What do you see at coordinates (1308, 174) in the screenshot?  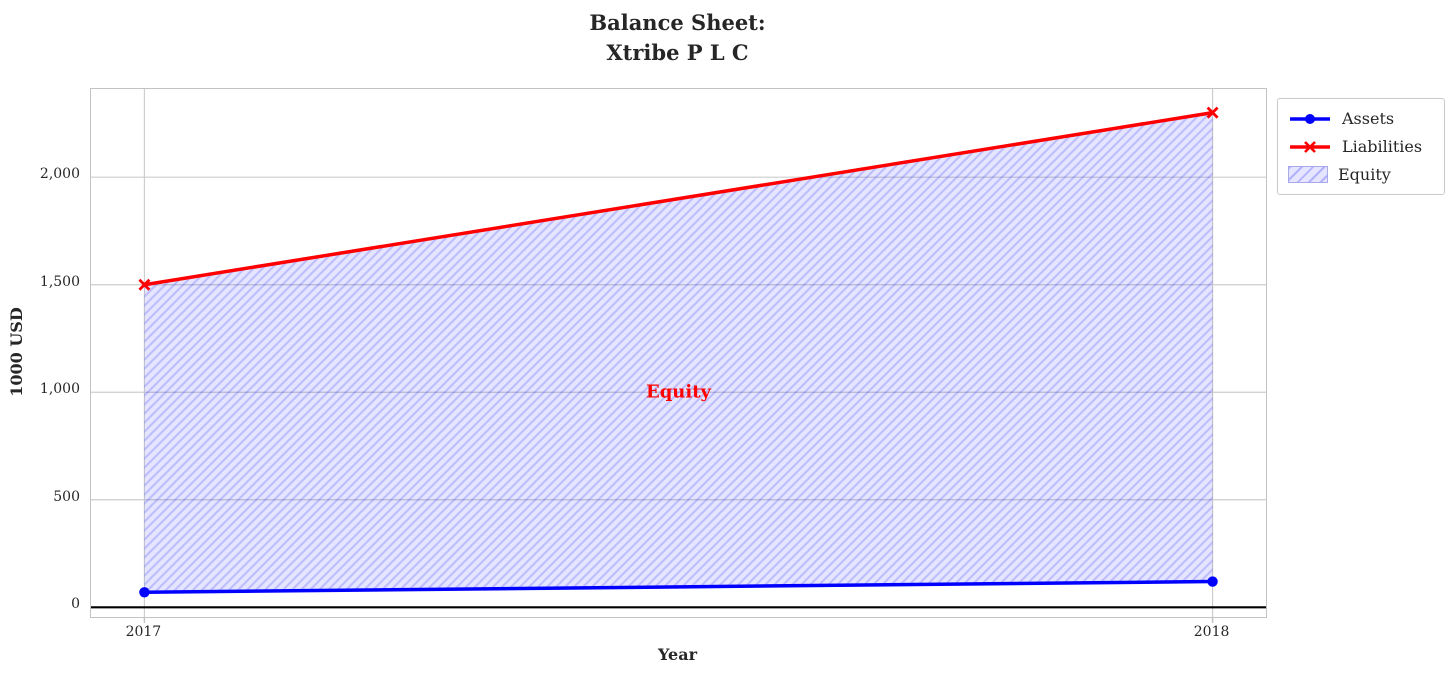 I see `equity-hatch-swatch` at bounding box center [1308, 174].